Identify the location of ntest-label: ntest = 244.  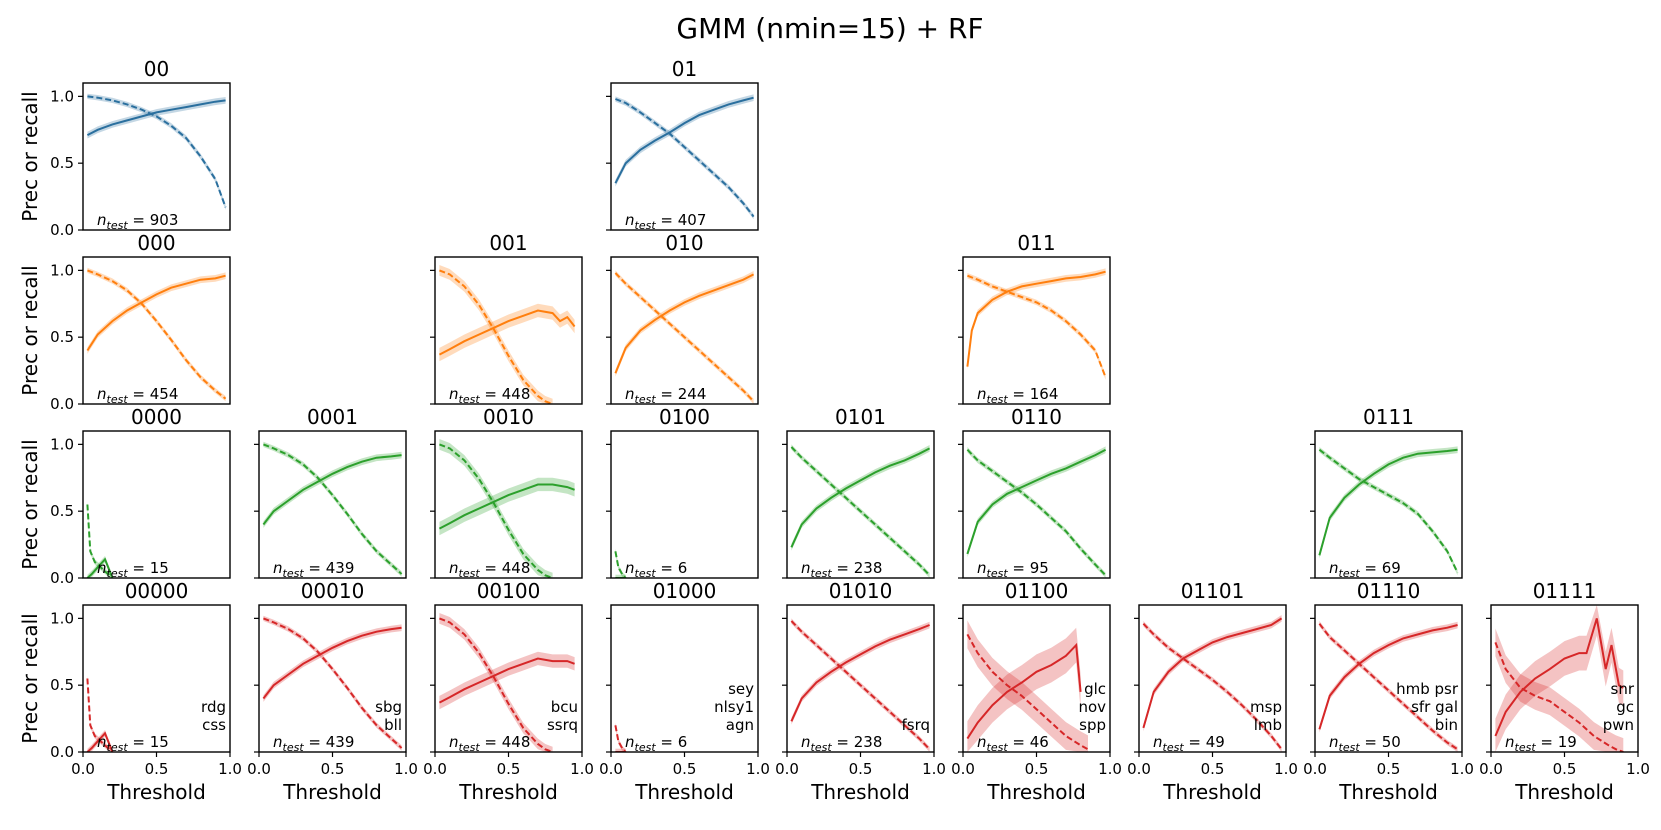
(665, 395).